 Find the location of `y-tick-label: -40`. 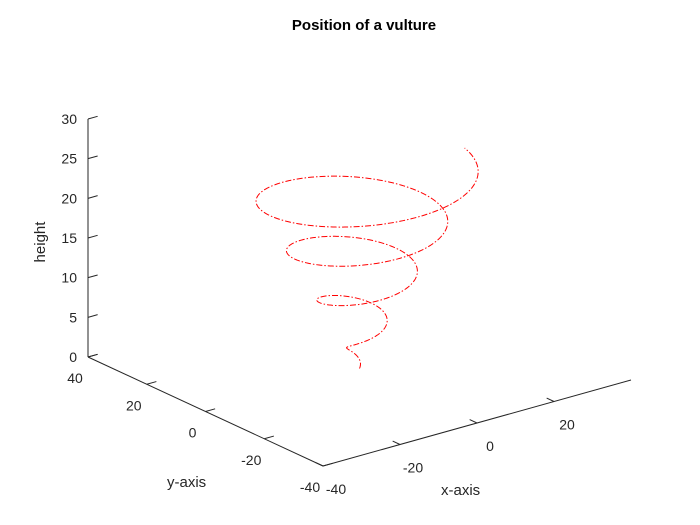

y-tick-label: -40 is located at coordinates (310, 487).